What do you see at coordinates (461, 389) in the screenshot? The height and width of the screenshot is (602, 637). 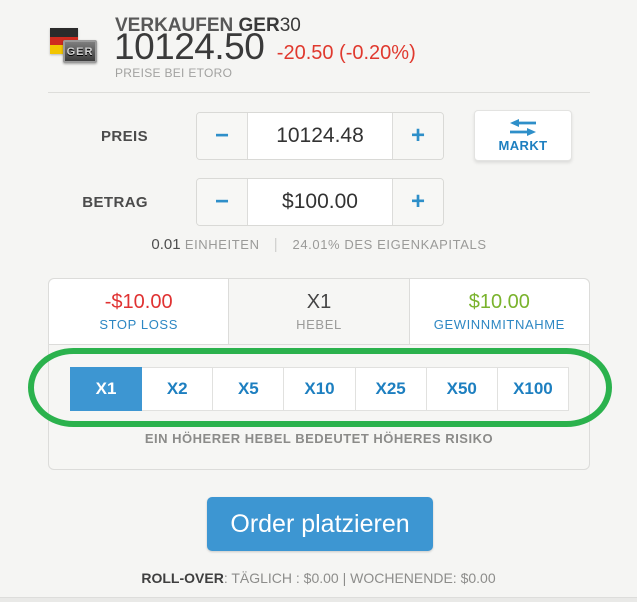 I see `leverage-option-x50: X50` at bounding box center [461, 389].